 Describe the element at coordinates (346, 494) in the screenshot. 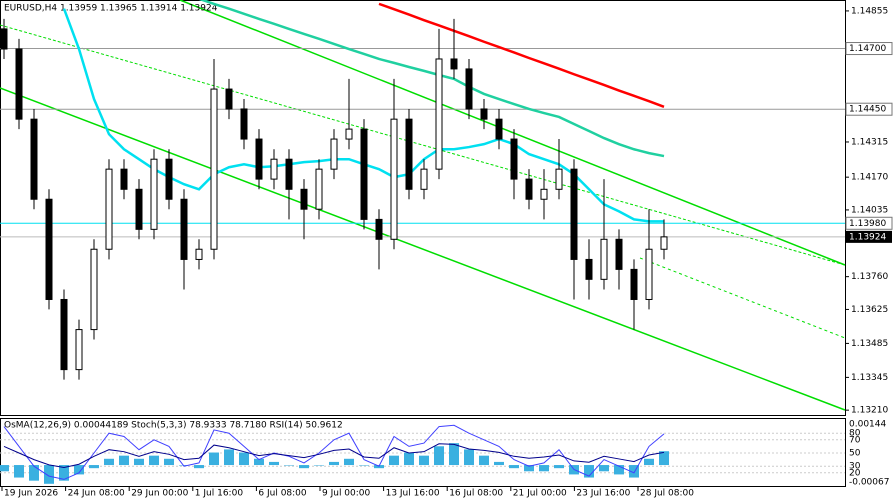

I see `x-tick-label: 9 Jul 00:00` at that location.